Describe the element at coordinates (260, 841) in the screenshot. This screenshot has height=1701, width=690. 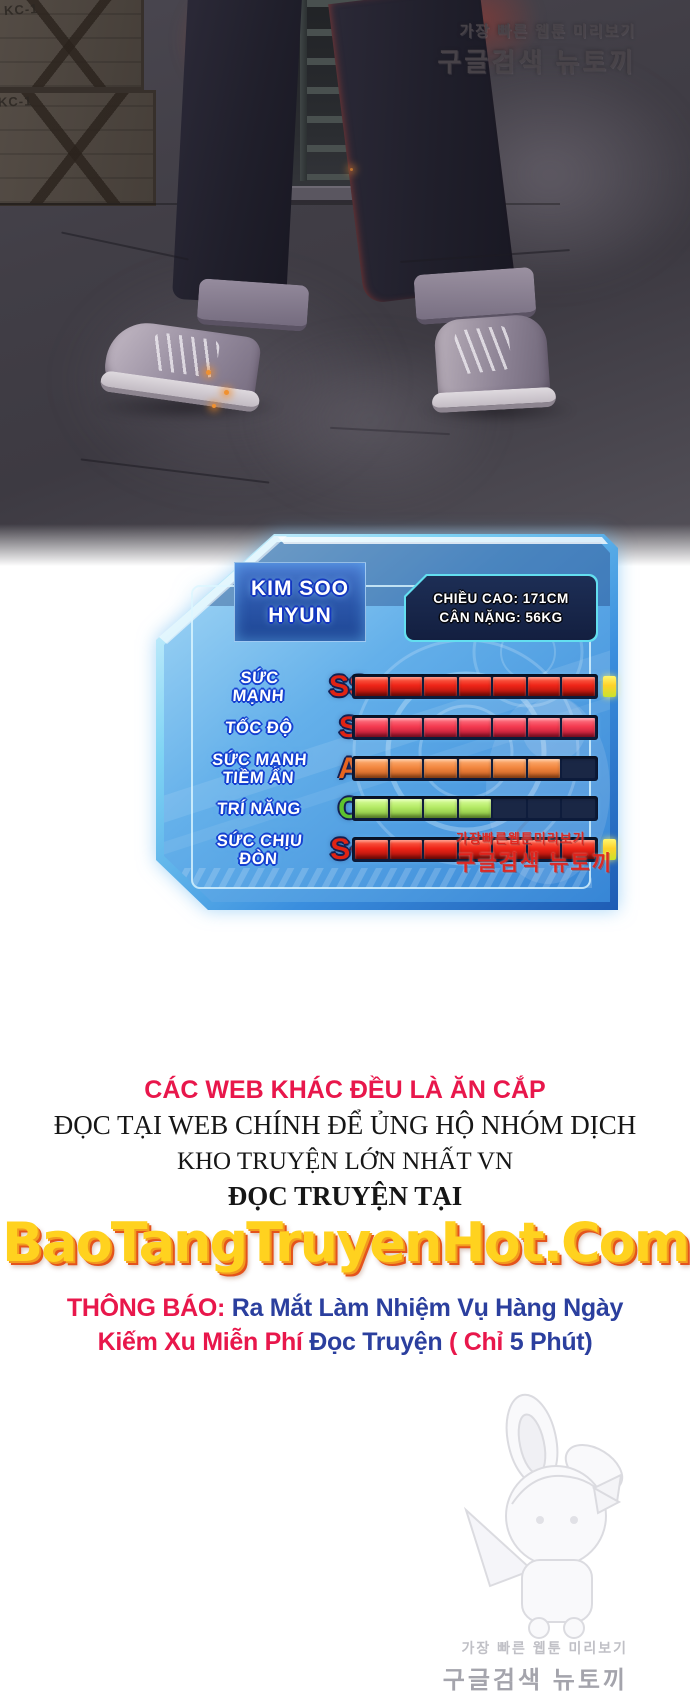
I see `stat-label-line: SỨC CHỊU` at that location.